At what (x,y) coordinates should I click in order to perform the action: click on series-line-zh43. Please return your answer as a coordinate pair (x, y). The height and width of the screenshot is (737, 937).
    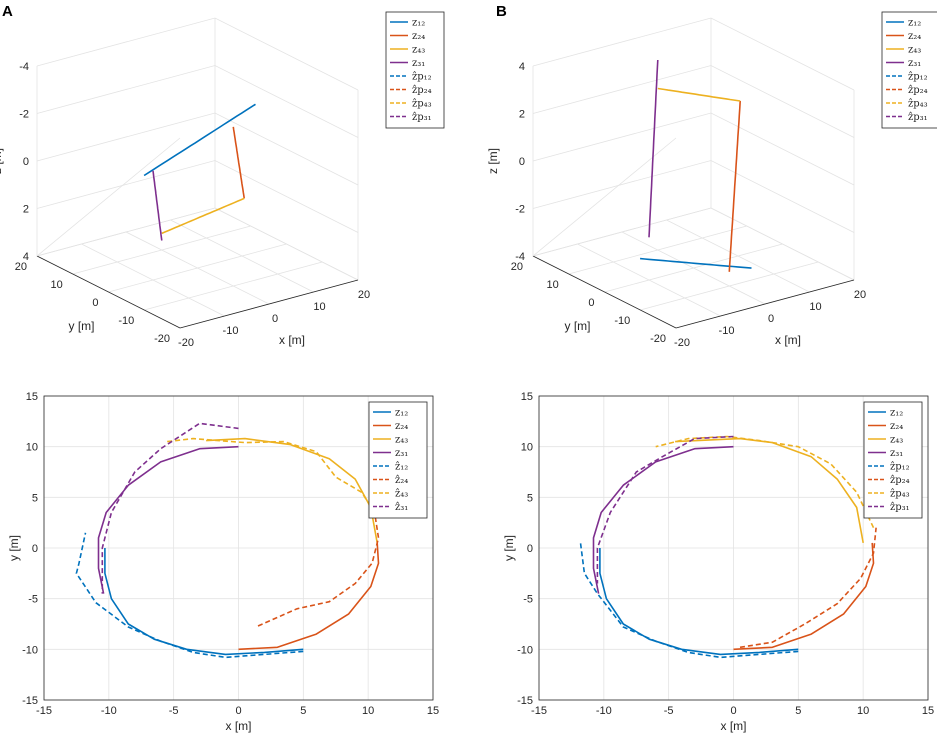
    Looking at the image, I should click on (271, 475).